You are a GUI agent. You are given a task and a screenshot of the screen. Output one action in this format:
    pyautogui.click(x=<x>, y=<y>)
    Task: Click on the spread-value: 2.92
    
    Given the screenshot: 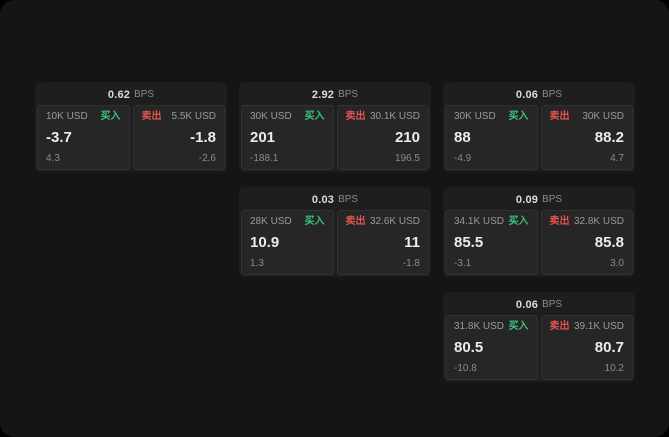 What is the action you would take?
    pyautogui.click(x=323, y=94)
    